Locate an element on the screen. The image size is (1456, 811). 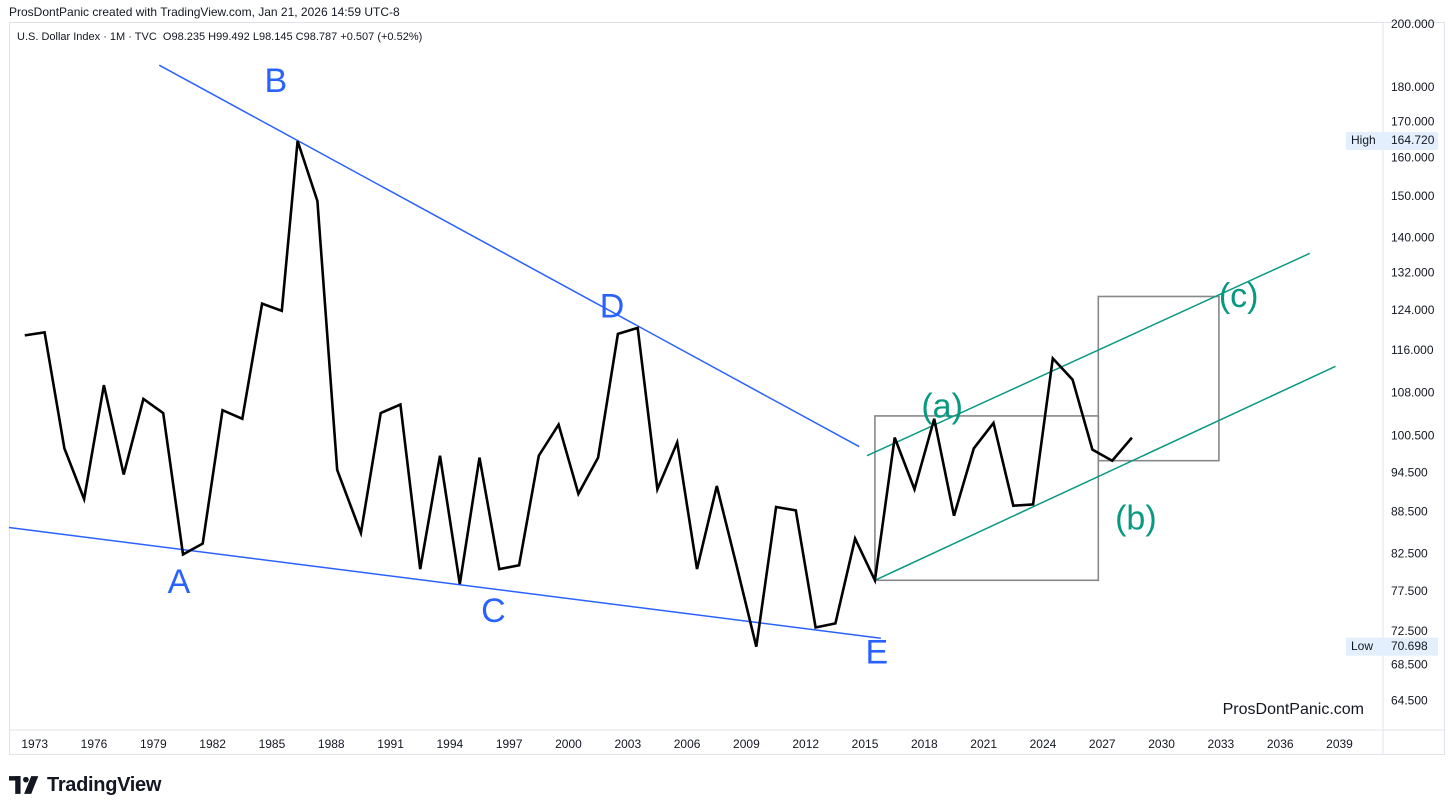
legend-change: +0.507 (+0.52%) is located at coordinates (381, 37).